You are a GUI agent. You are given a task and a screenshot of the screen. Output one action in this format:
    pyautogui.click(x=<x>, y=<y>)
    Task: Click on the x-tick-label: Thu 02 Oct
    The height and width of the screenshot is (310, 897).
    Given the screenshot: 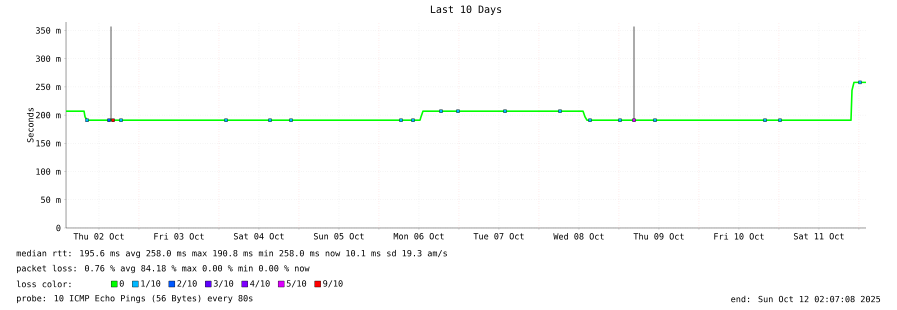 What is the action you would take?
    pyautogui.click(x=99, y=236)
    